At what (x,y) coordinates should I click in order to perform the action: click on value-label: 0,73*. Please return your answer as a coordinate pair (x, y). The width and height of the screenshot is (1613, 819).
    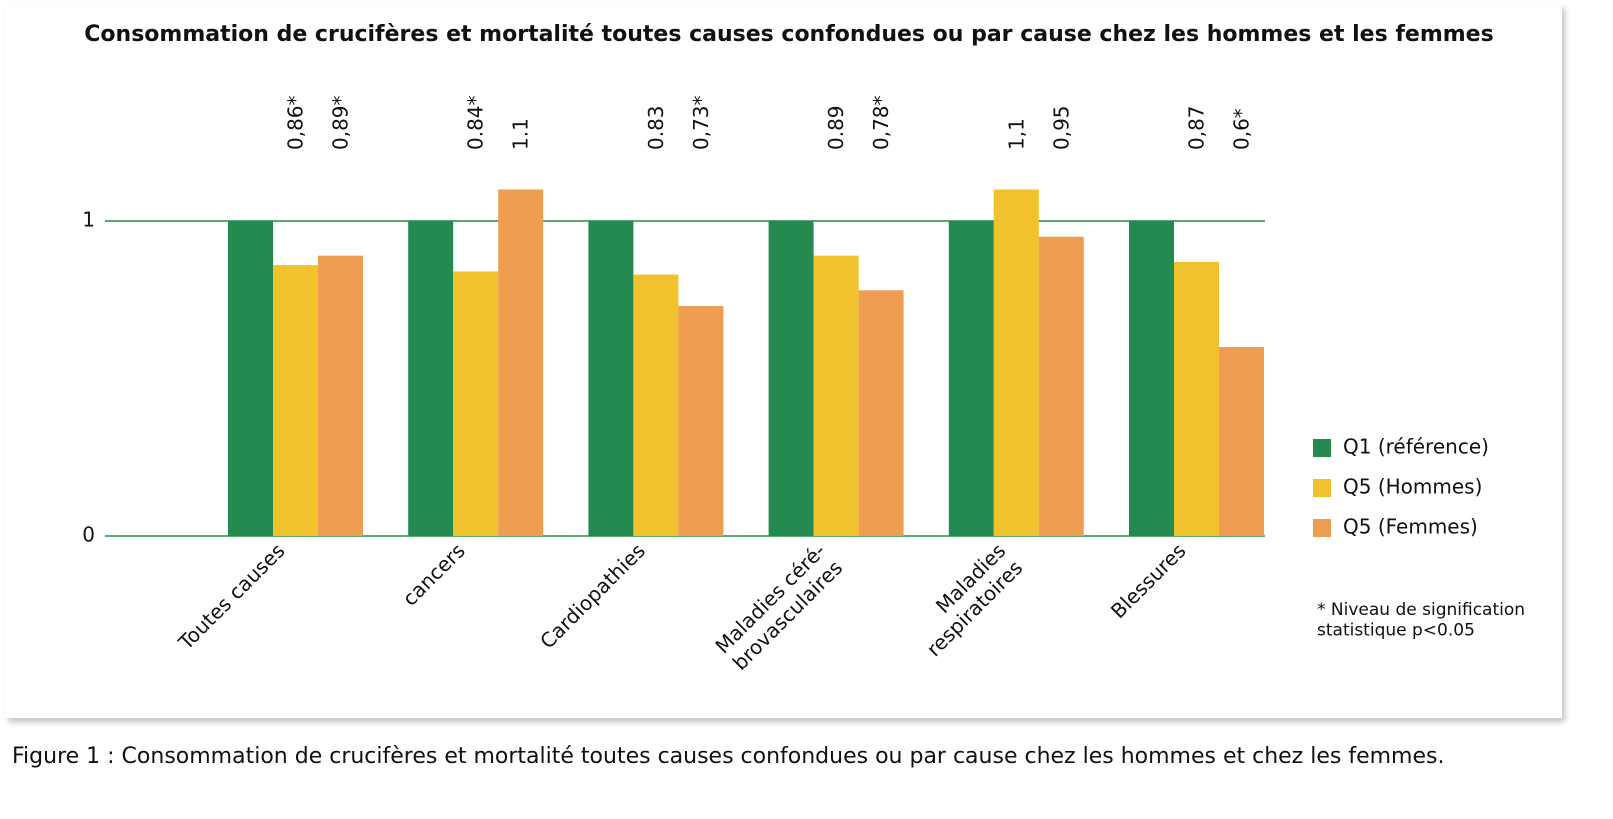
    Looking at the image, I should click on (701, 122).